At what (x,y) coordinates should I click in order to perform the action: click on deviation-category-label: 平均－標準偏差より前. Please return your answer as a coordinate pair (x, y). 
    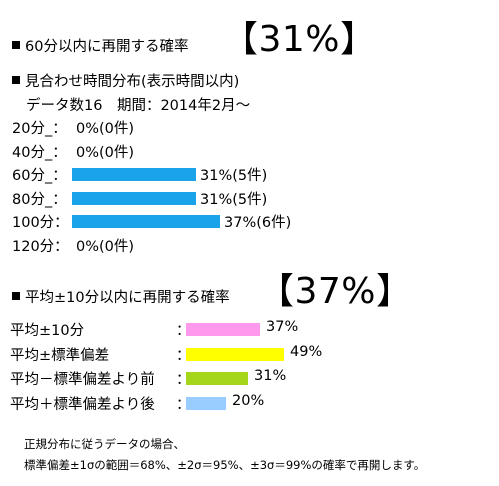
    Looking at the image, I should click on (82, 380).